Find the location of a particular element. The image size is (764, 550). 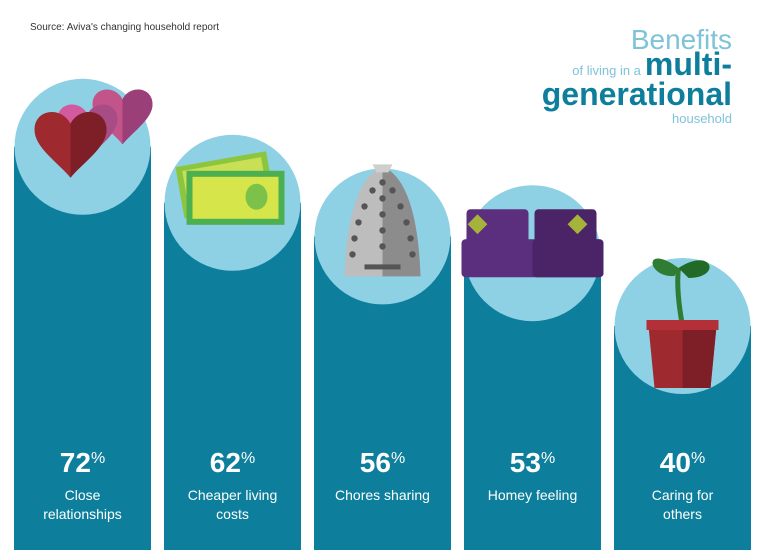

category-label-1-line-2: relationships is located at coordinates (82, 514).